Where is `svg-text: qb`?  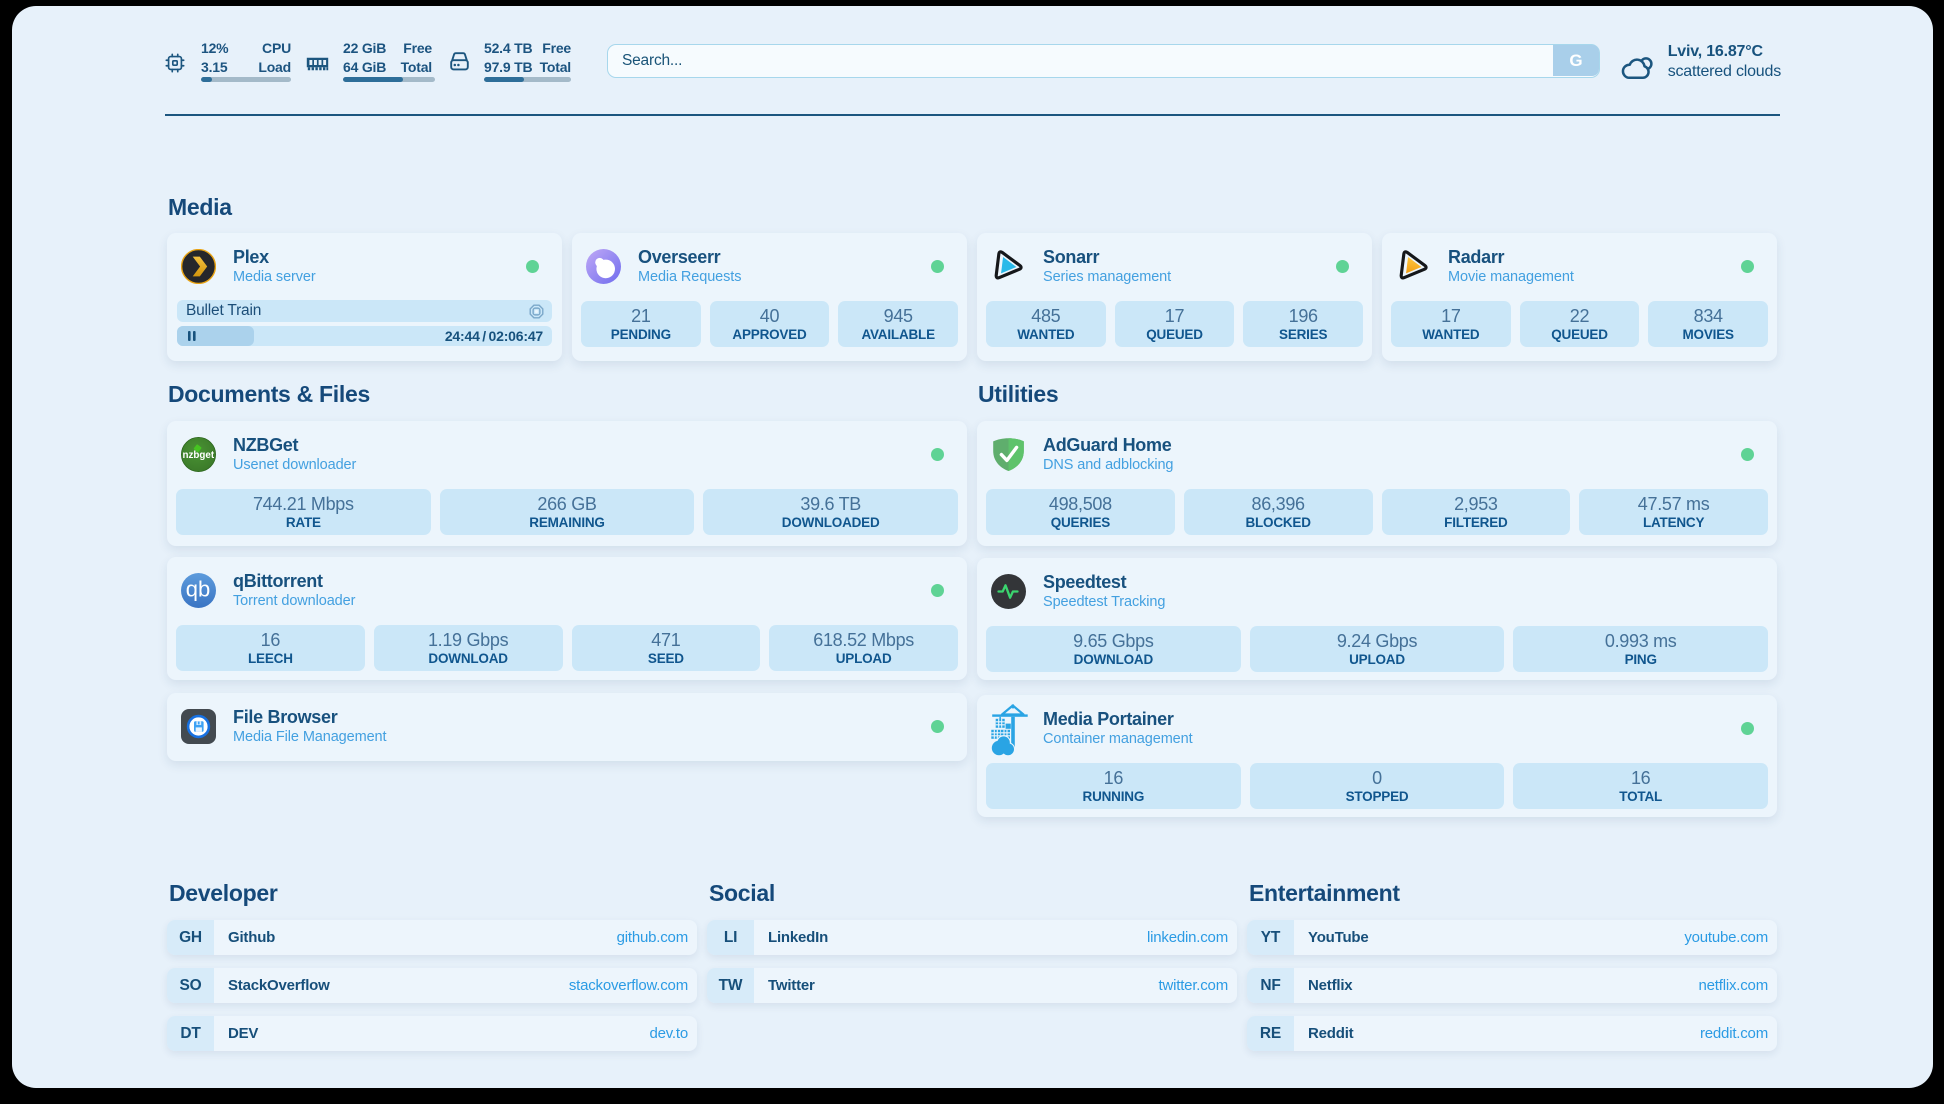
svg-text: qb is located at coordinates (198, 589).